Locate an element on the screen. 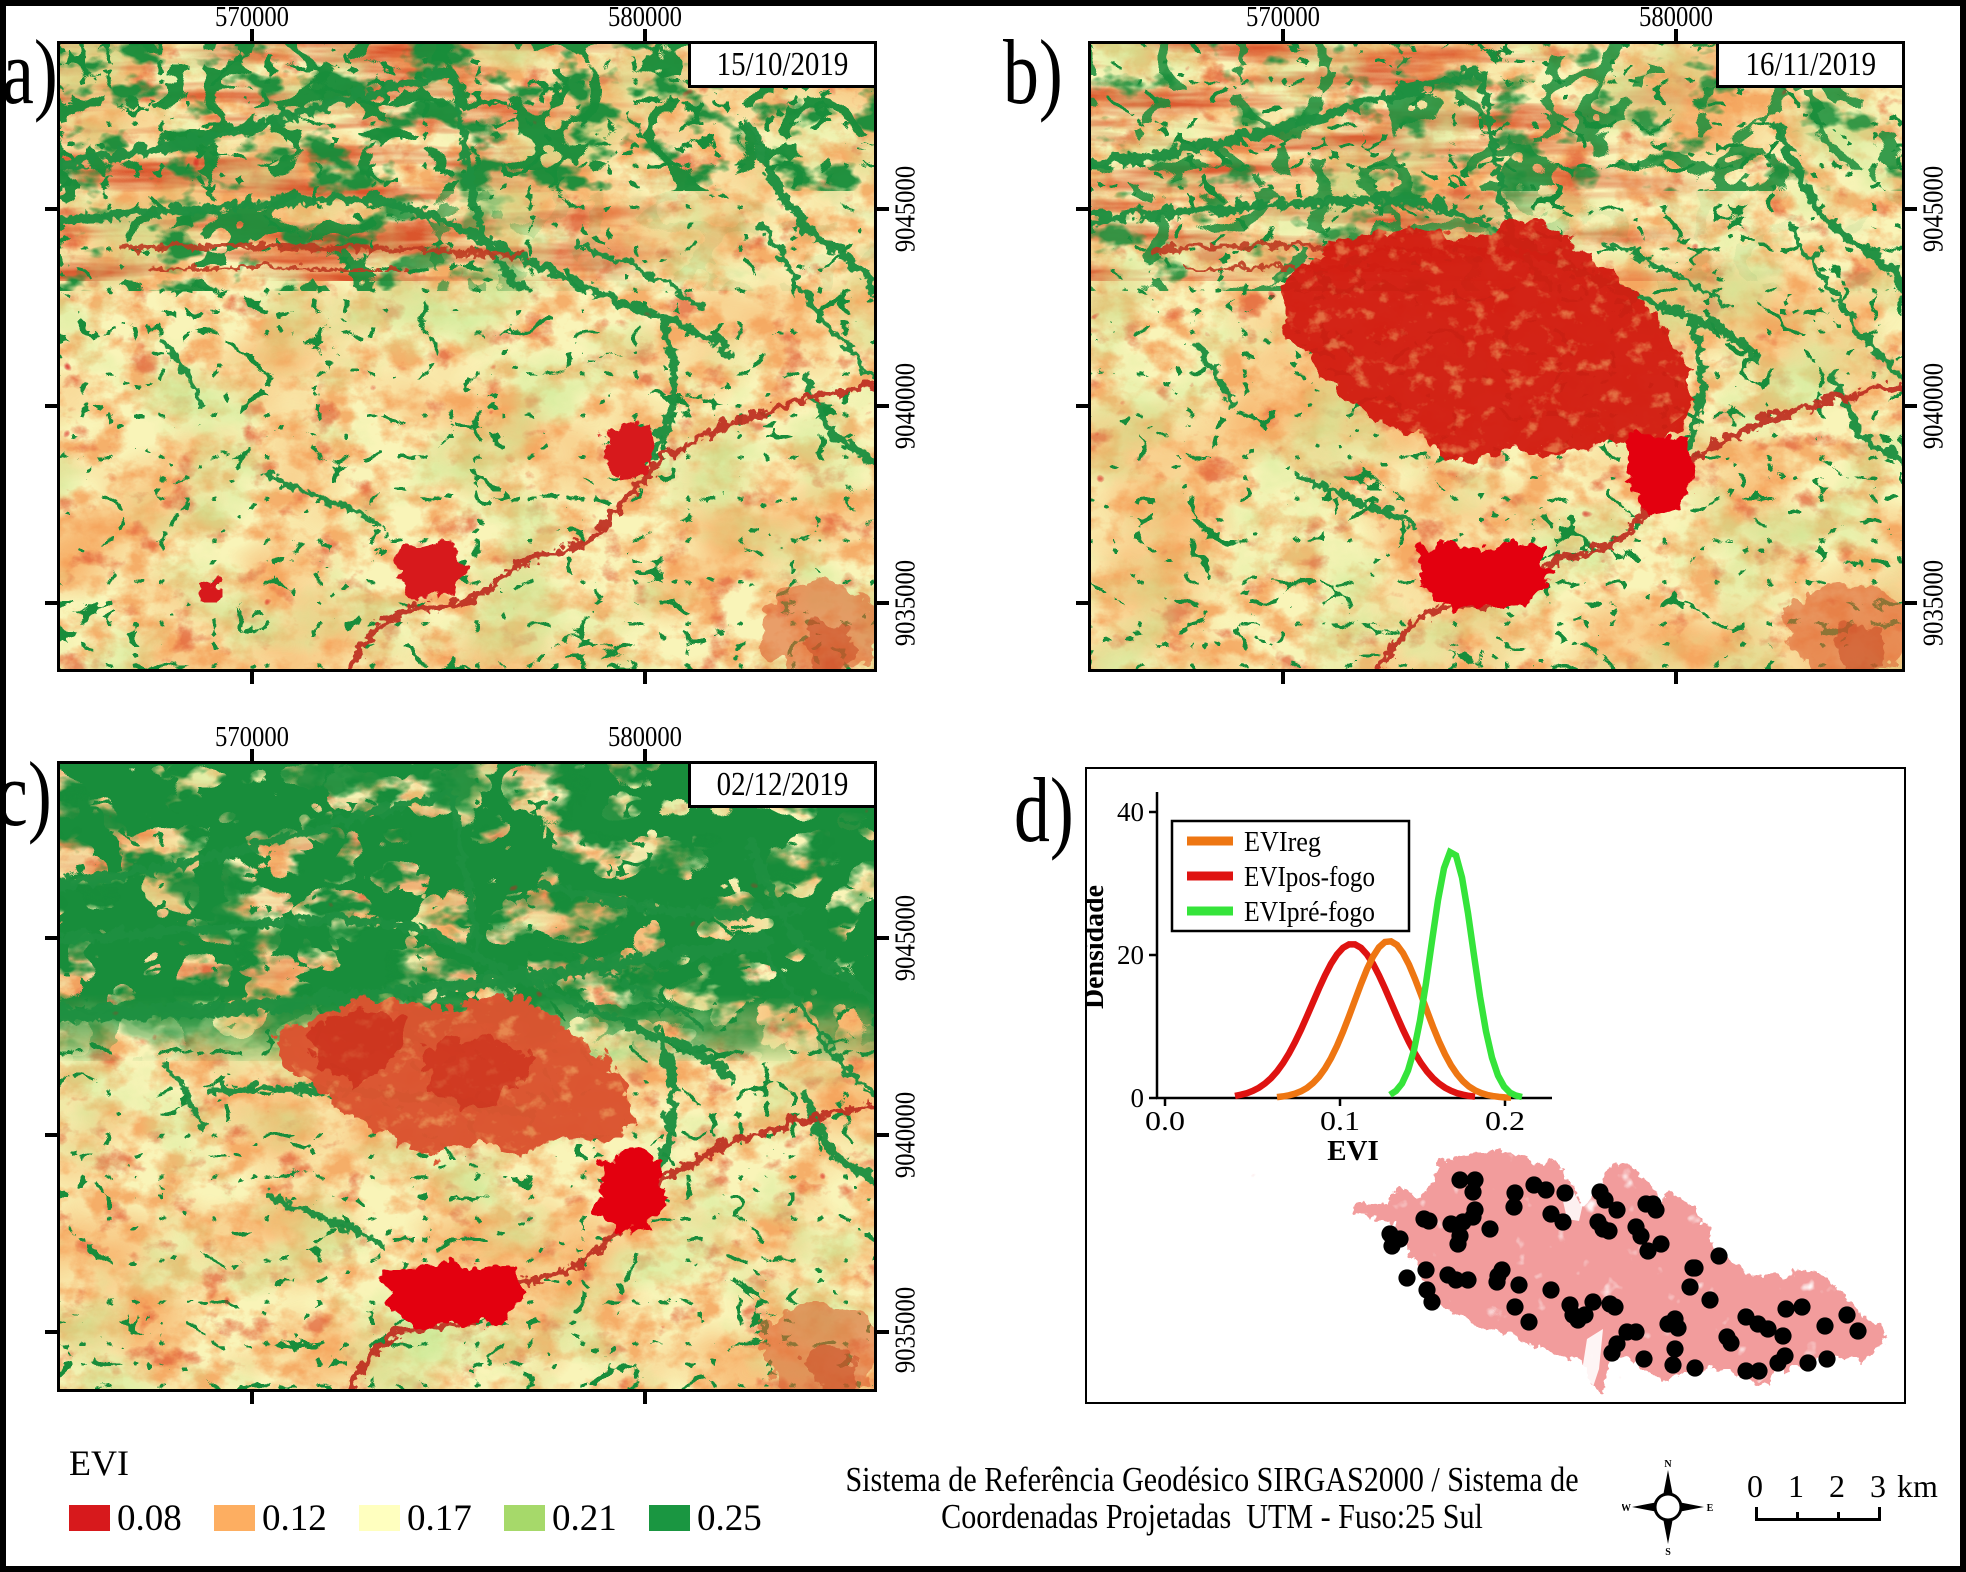 The width and height of the screenshot is (1966, 1572). svg-text: Densidade is located at coordinates (1098, 947).